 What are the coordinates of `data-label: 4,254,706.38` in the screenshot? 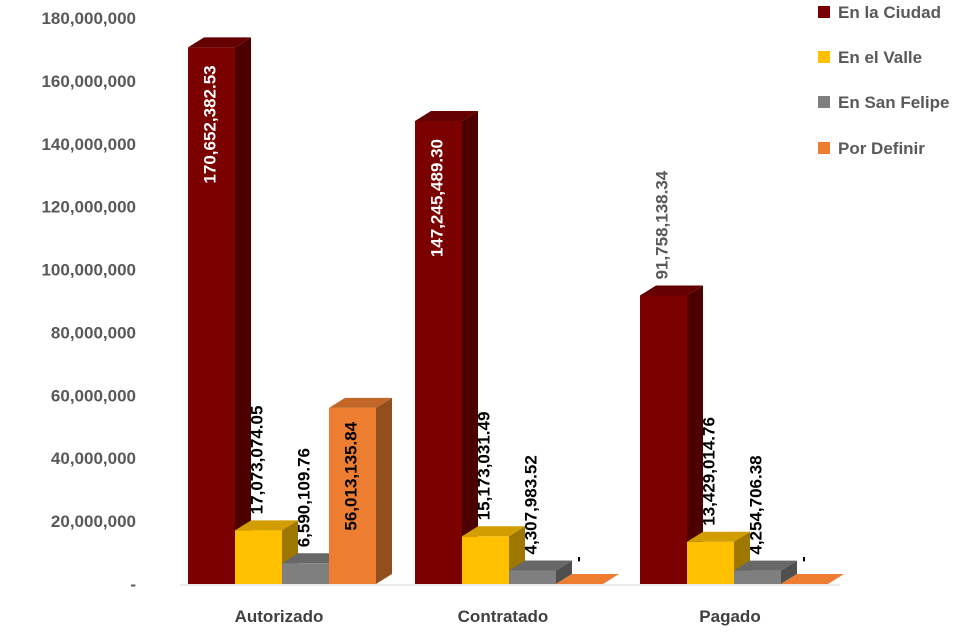 It's located at (756, 504).